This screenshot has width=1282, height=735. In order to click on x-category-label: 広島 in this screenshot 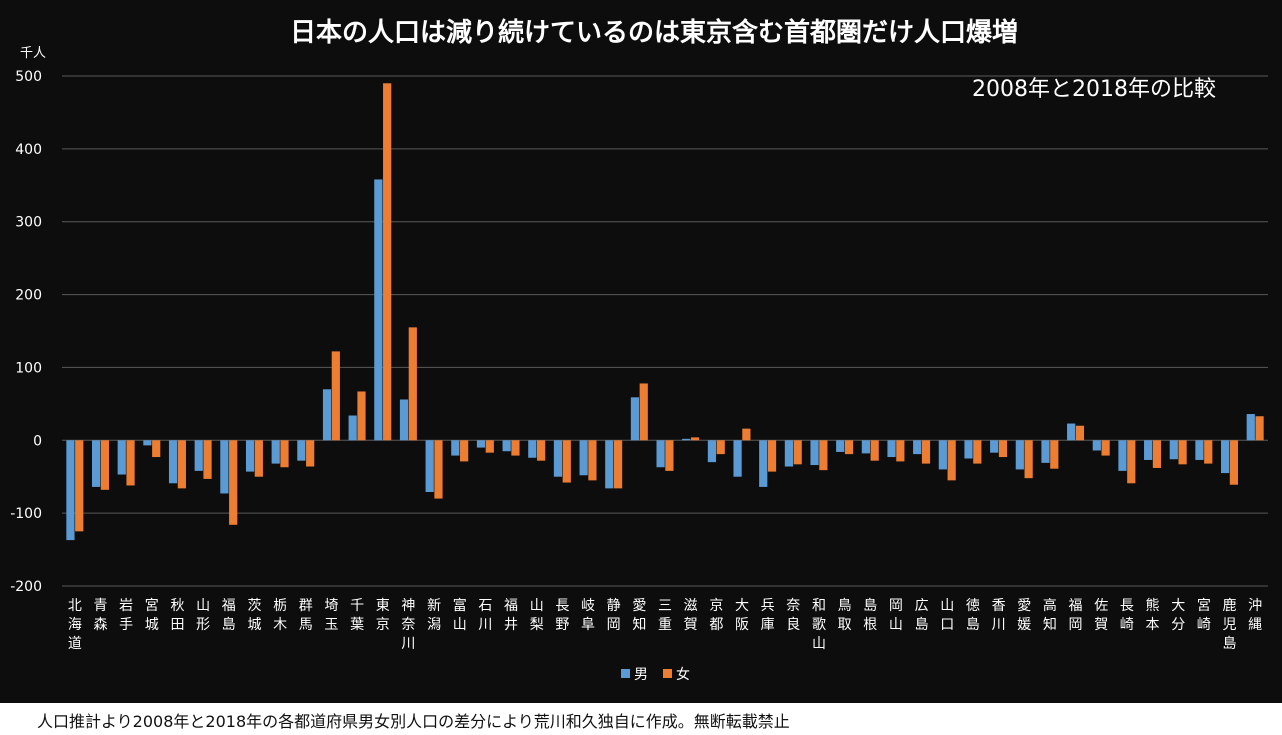, I will do `click(922, 615)`.